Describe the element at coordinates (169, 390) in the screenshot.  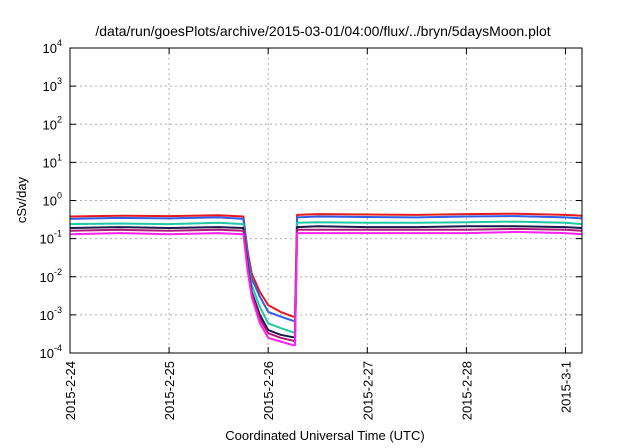
I see `x-tick-label: 2015-2-25` at that location.